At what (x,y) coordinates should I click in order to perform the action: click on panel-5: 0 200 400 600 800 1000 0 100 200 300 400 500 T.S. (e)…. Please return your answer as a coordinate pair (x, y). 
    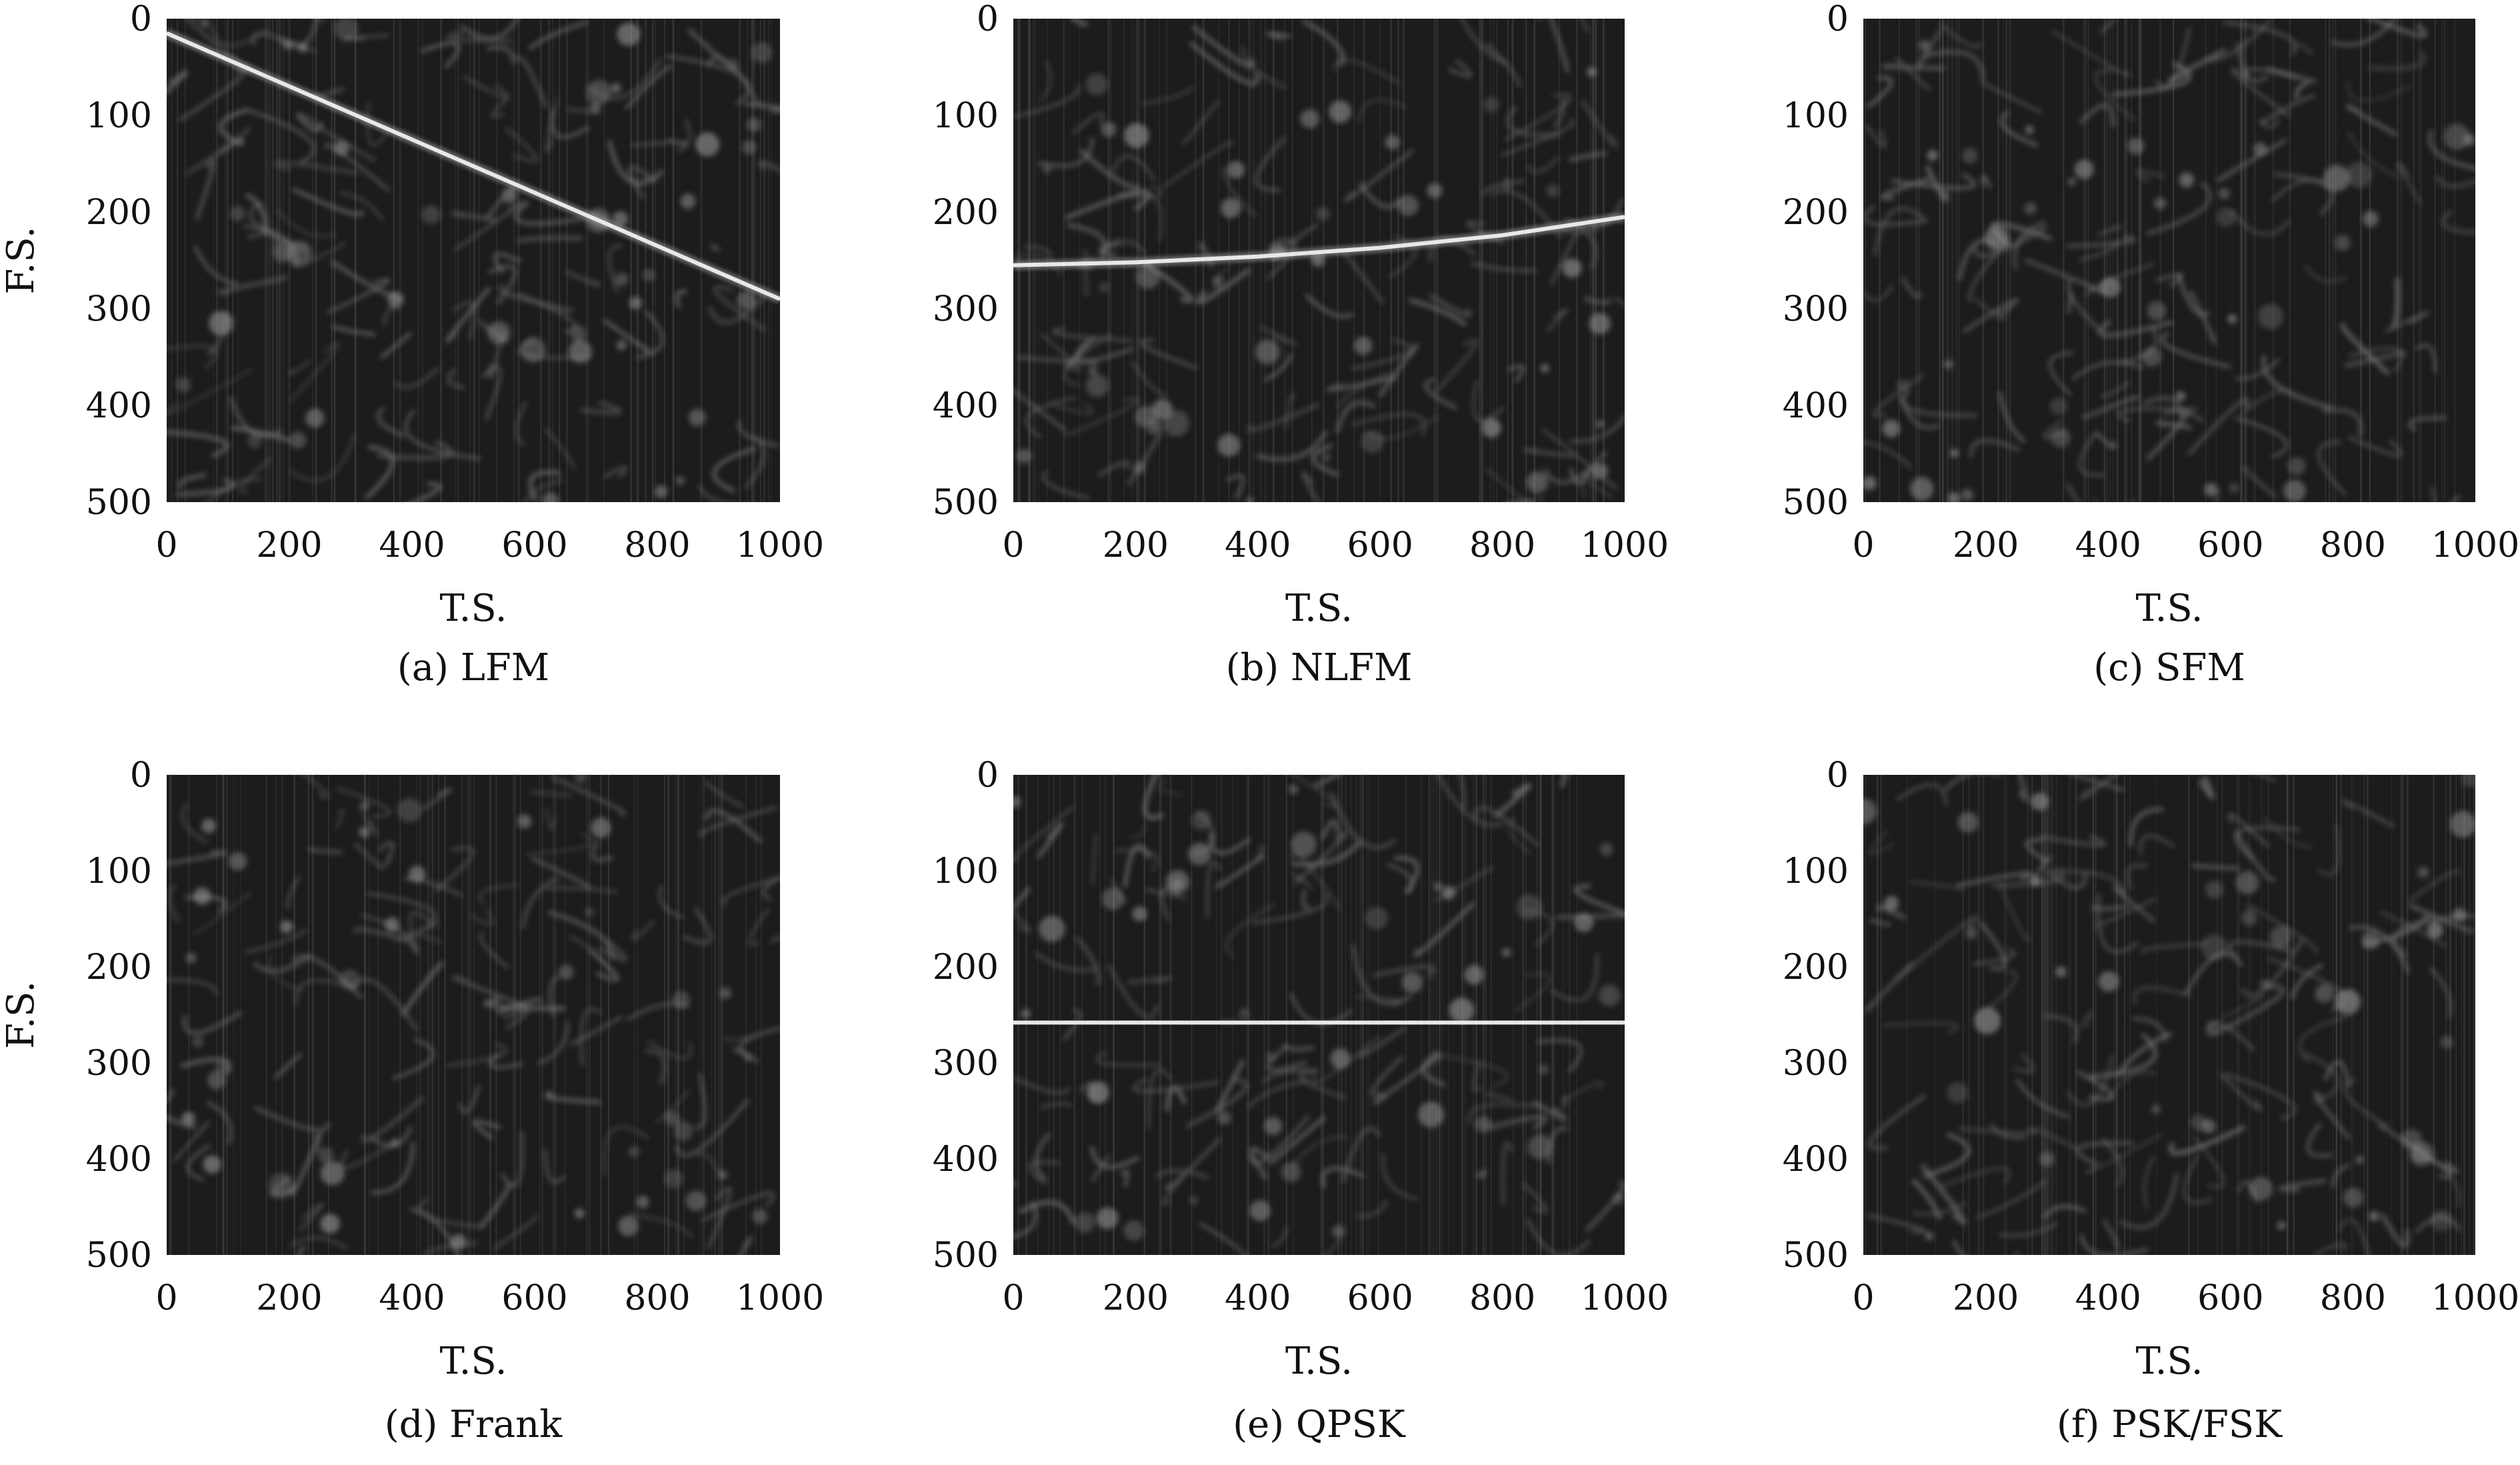
    Looking at the image, I should click on (1301, 1101).